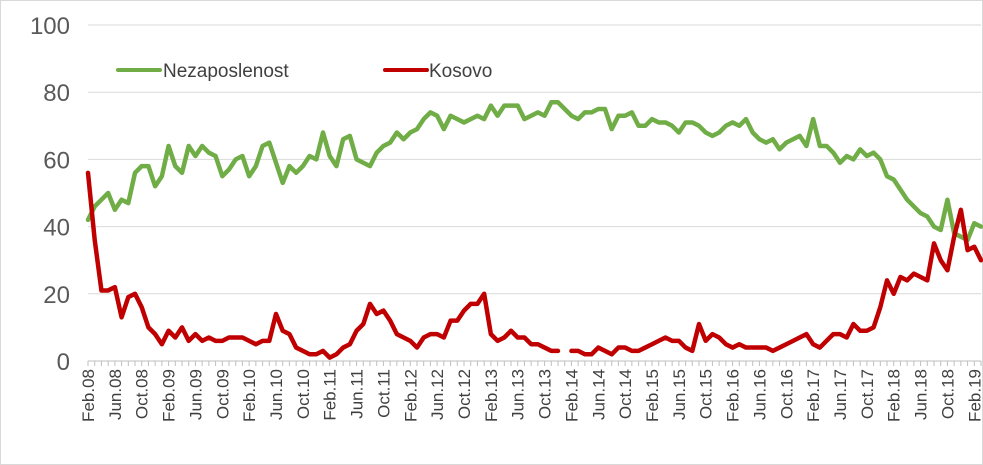 This screenshot has width=983, height=465. I want to click on x-tick-label: Feb.10, so click(249, 395).